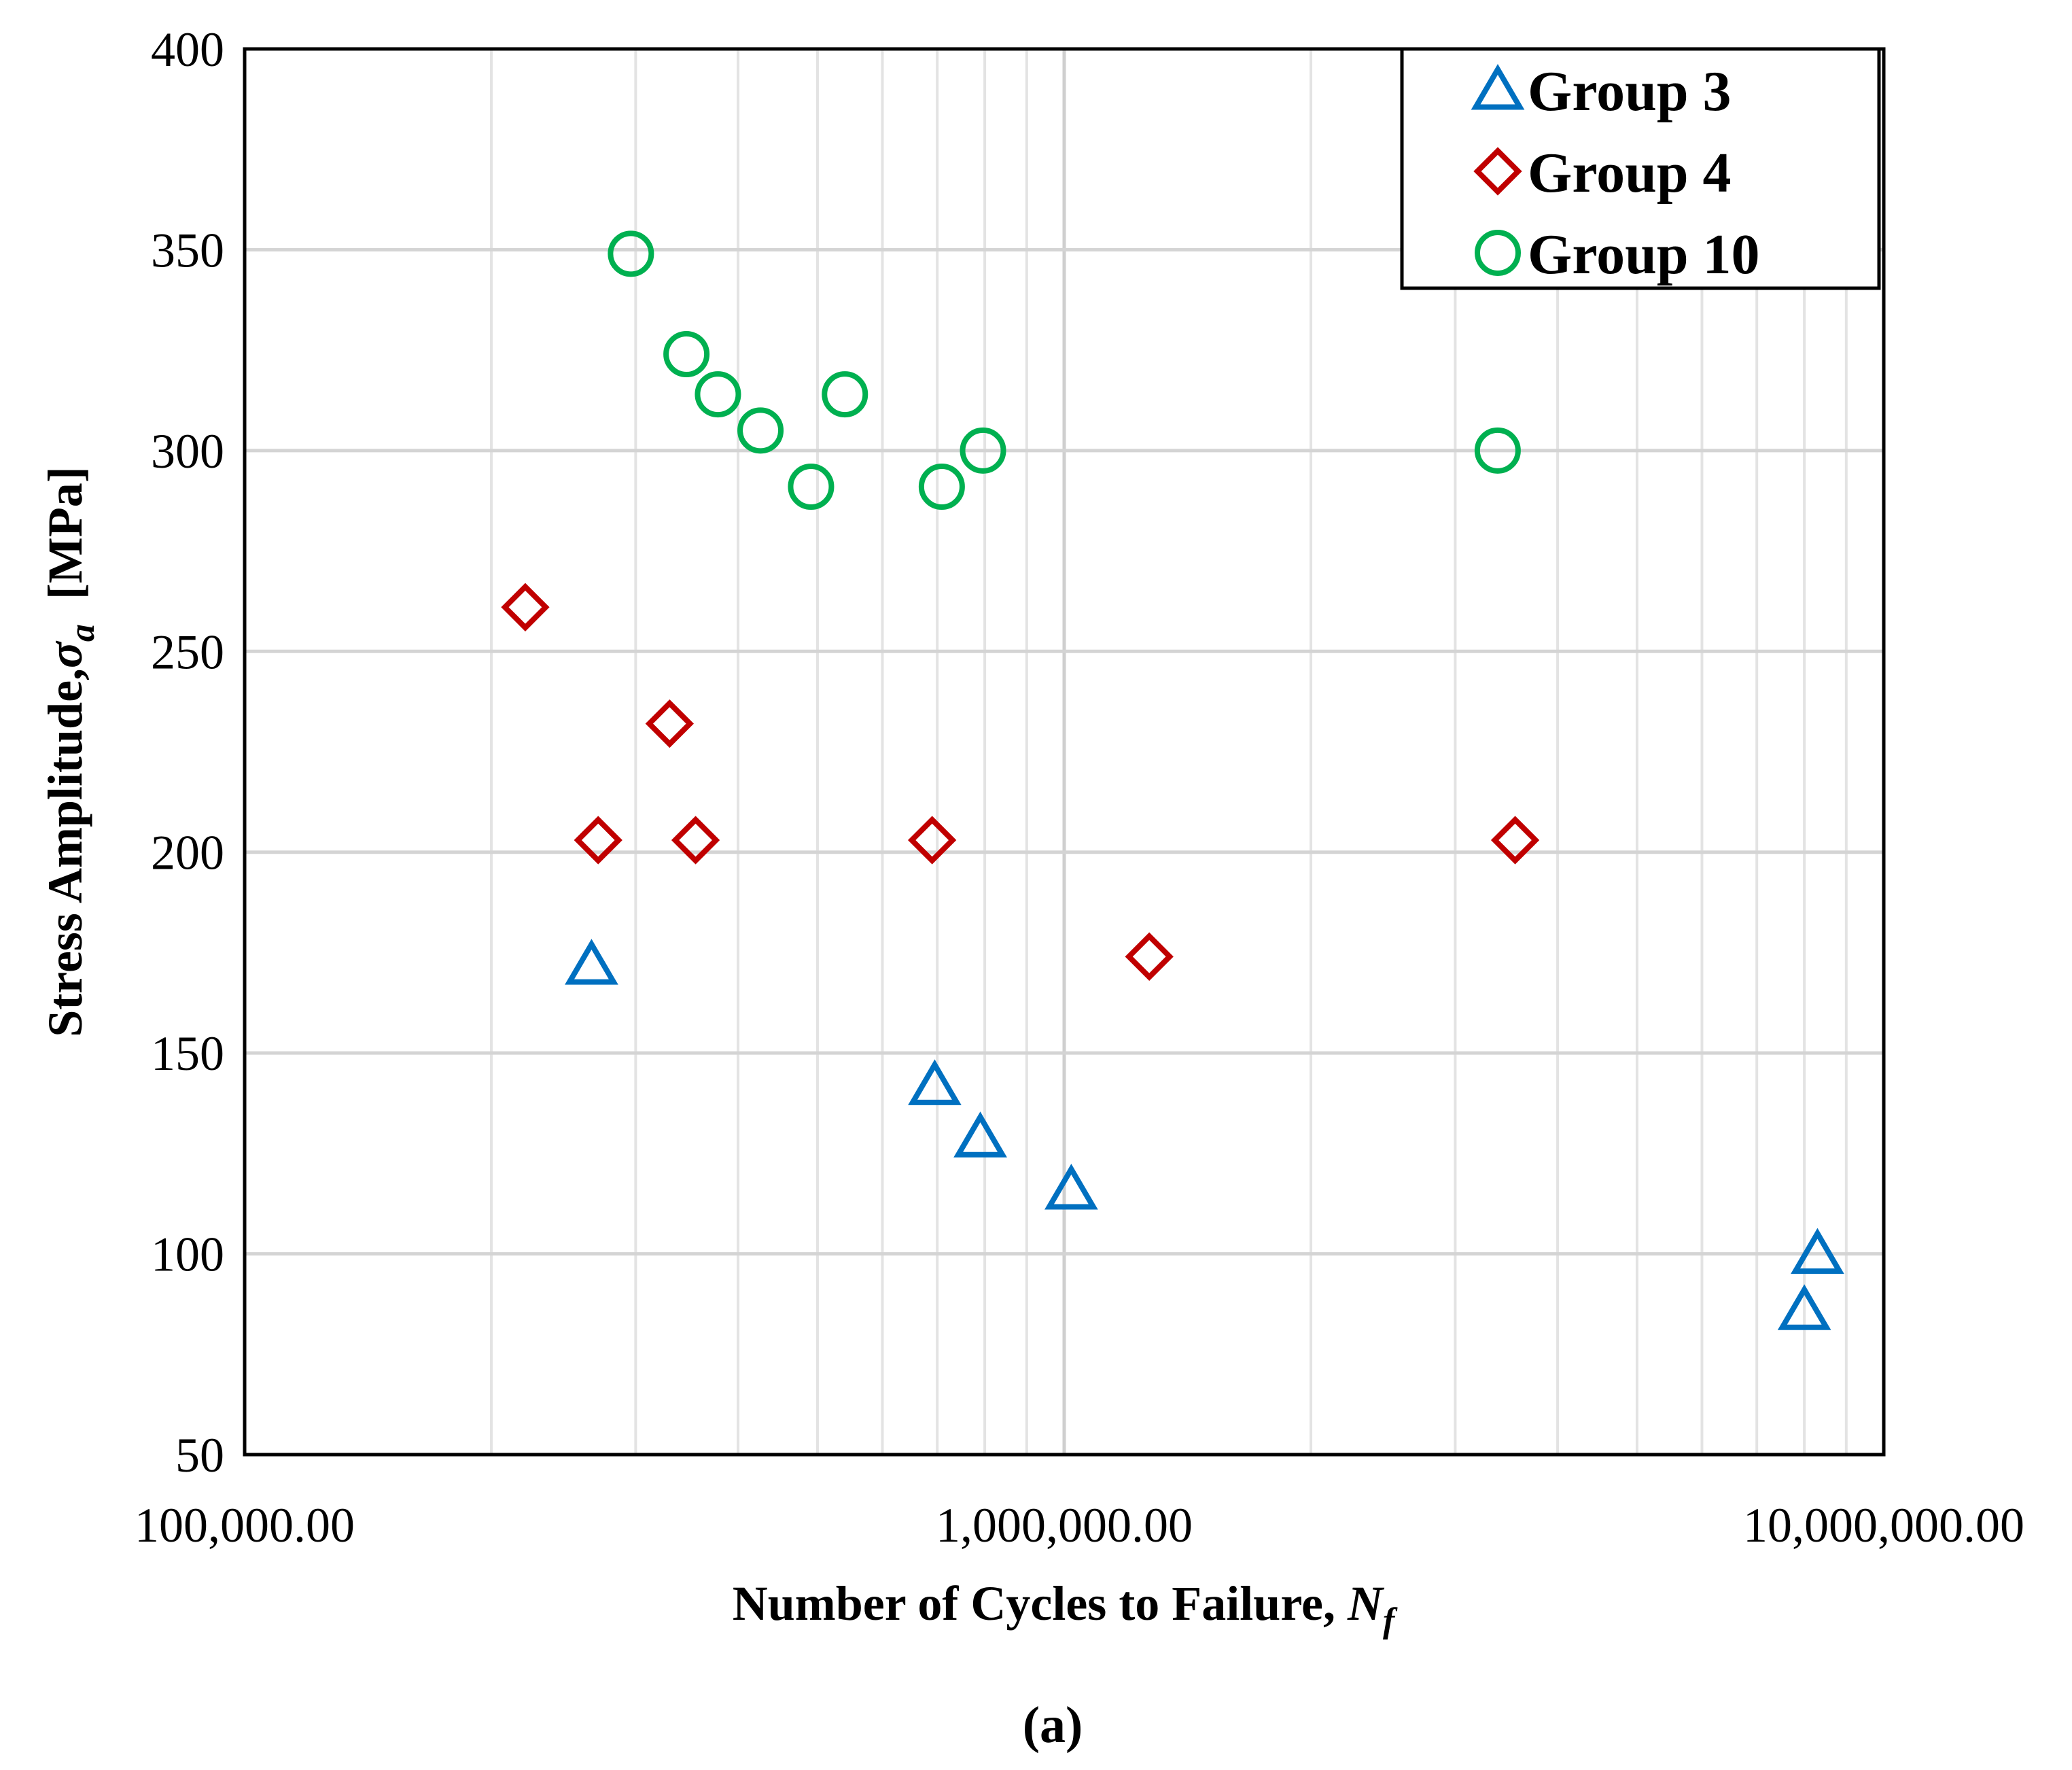 The width and height of the screenshot is (2072, 1770). What do you see at coordinates (1390, 1620) in the screenshot?
I see `x-axis-title-subscript: f` at bounding box center [1390, 1620].